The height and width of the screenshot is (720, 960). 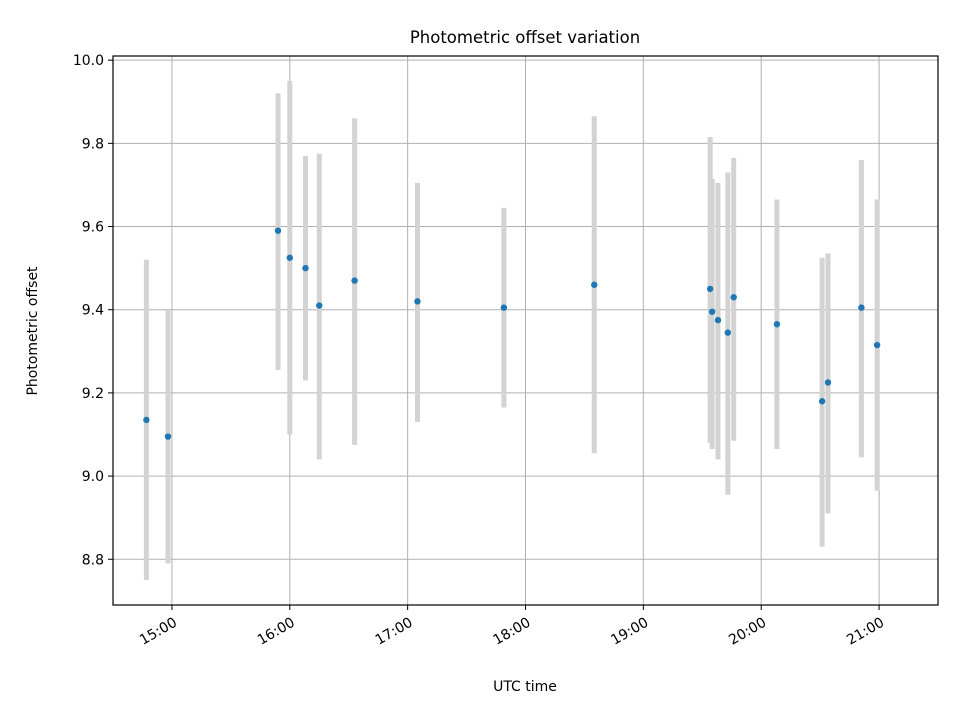 I want to click on y-tick-label: 9.4, so click(x=93, y=311).